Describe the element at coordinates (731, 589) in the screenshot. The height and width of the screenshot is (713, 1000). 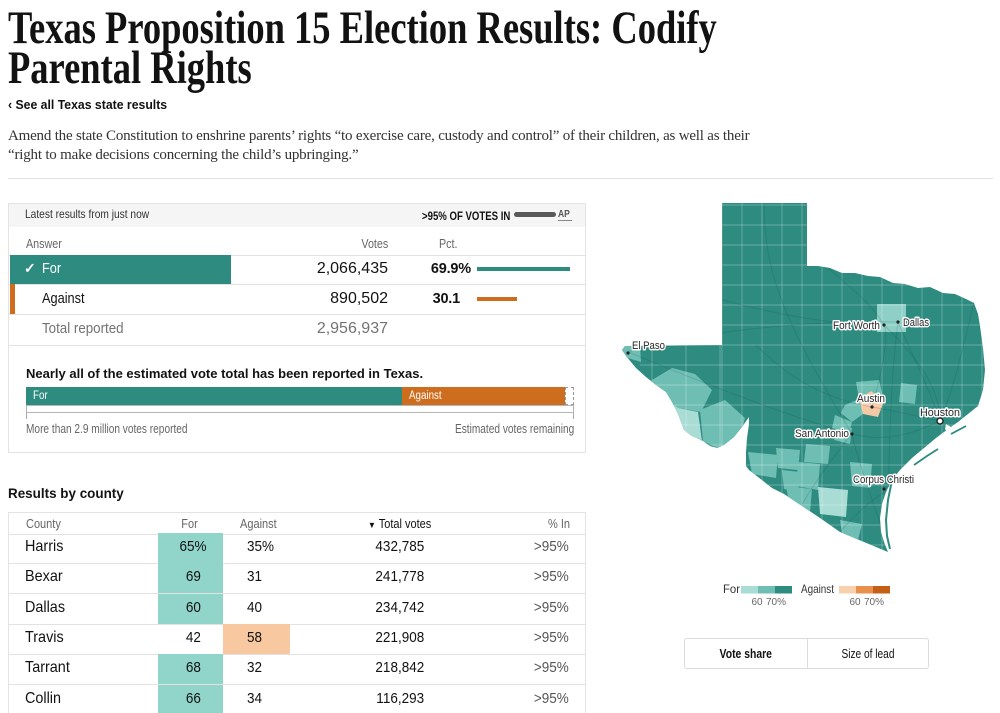
I see `svg-text: For` at that location.